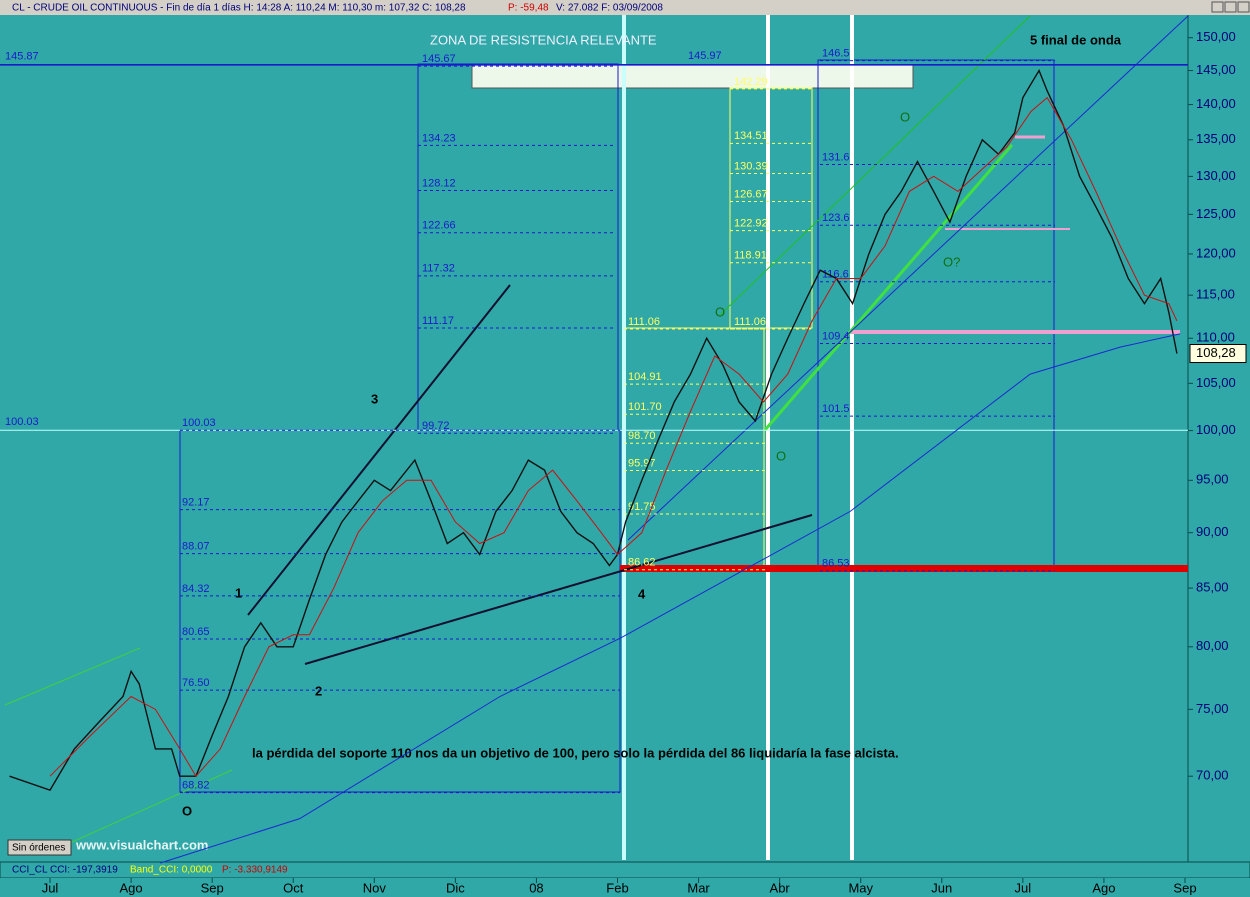 The width and height of the screenshot is (1250, 897). I want to click on fib-label: 131.6, so click(836, 157).